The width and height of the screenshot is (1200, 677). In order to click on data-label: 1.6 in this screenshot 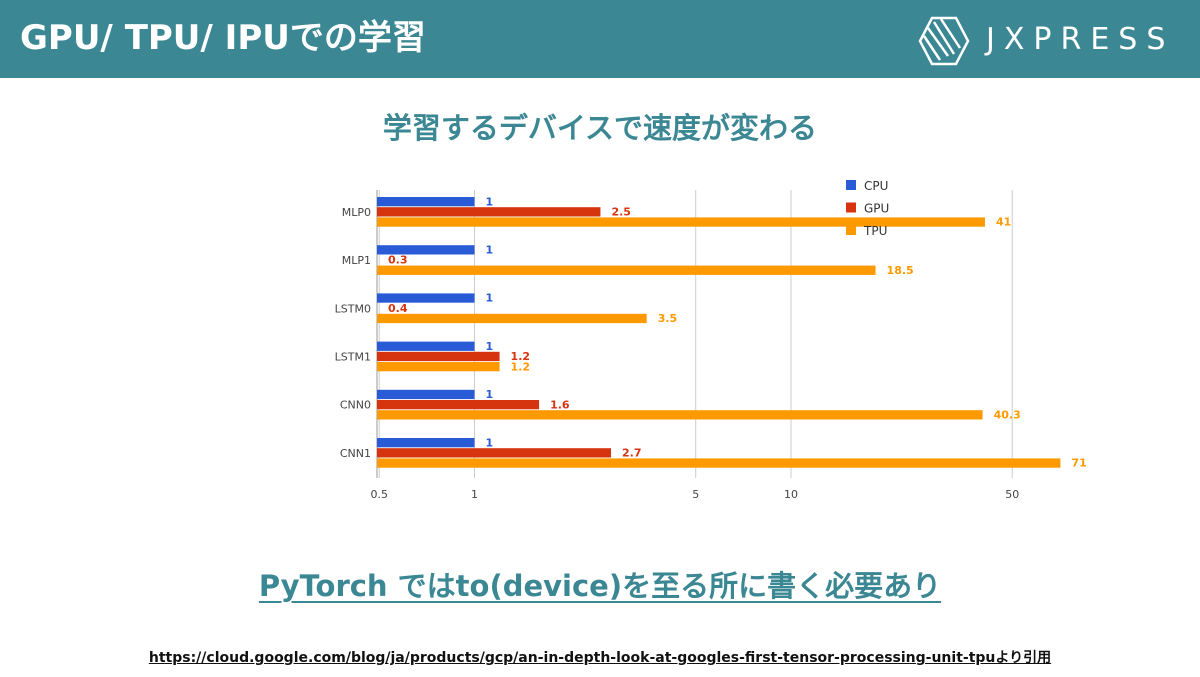, I will do `click(560, 404)`.